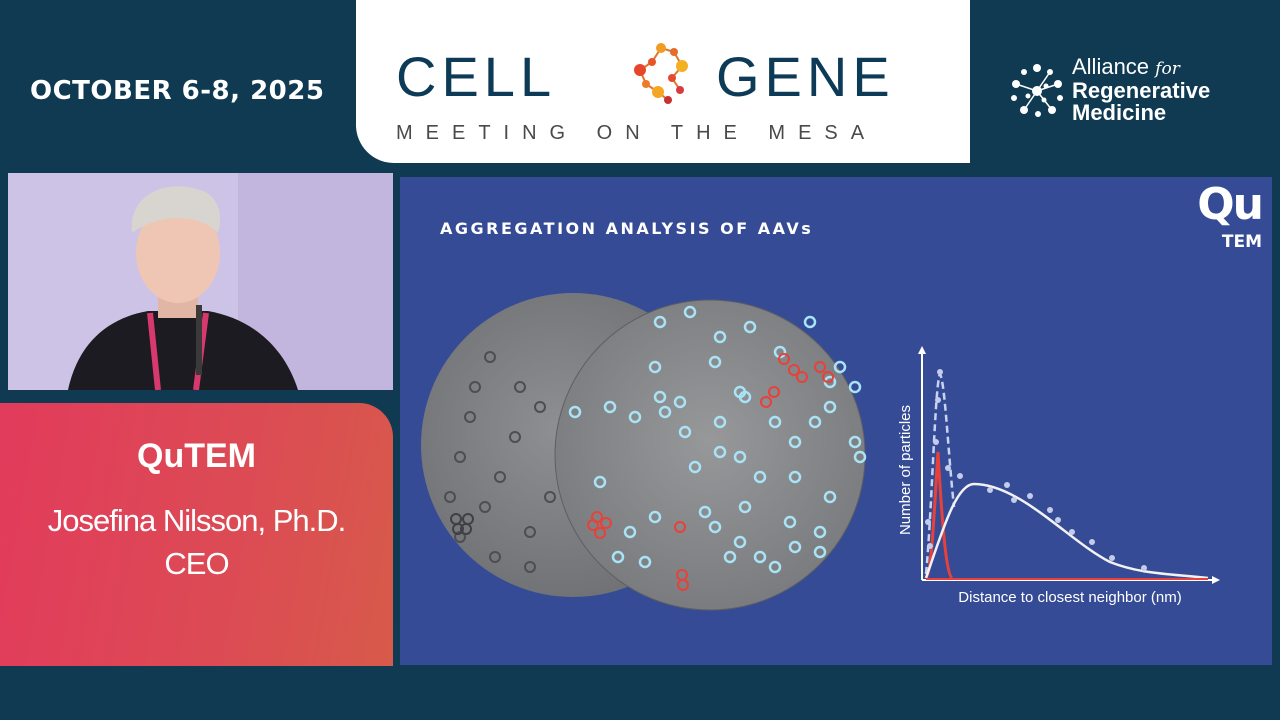 Image resolution: width=1280 pixels, height=720 pixels. What do you see at coordinates (627, 228) in the screenshot?
I see `slide-title: AGGREGATION ANALYSIS OF AAVs` at bounding box center [627, 228].